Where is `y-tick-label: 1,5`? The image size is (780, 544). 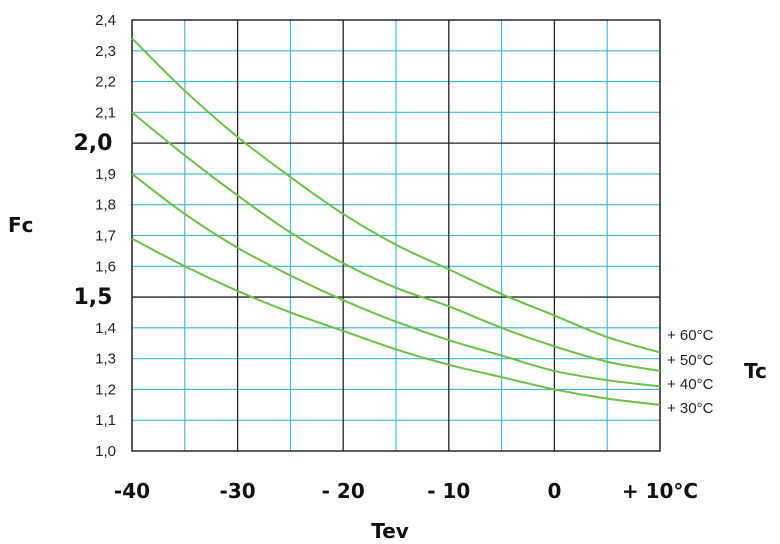 y-tick-label: 1,5 is located at coordinates (93, 297).